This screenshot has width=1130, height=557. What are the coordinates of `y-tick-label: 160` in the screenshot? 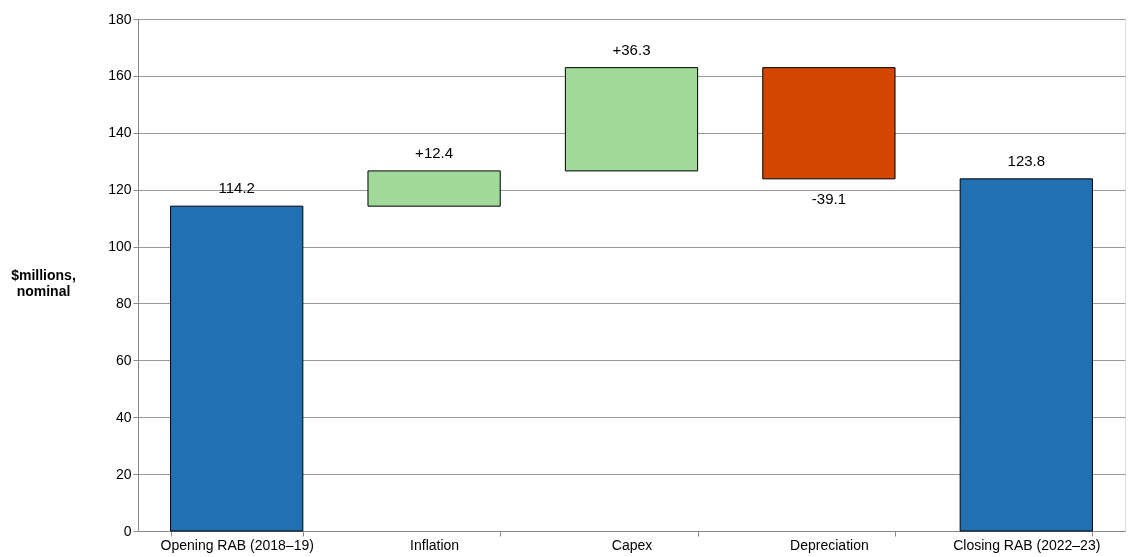 It's located at (120, 75).